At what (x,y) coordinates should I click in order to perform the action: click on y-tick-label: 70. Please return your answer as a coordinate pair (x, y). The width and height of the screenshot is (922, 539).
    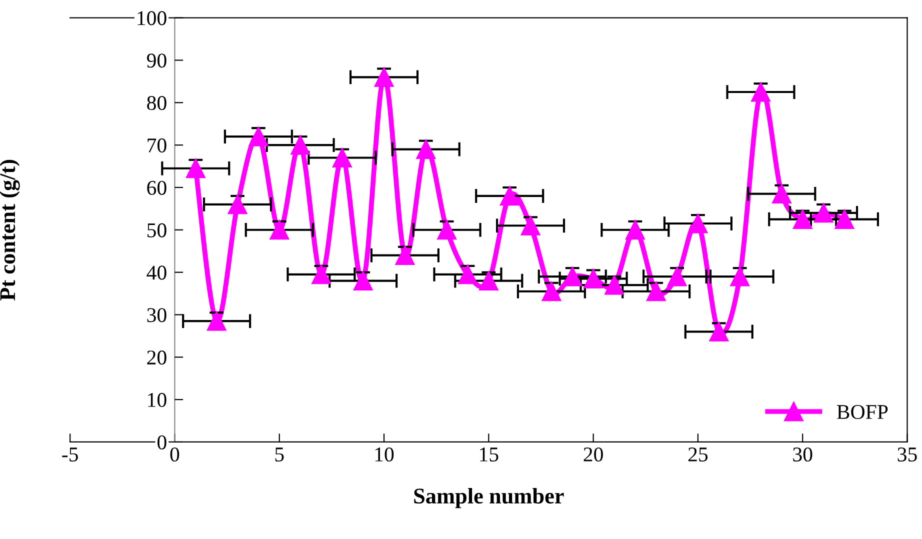
    Looking at the image, I should click on (157, 145).